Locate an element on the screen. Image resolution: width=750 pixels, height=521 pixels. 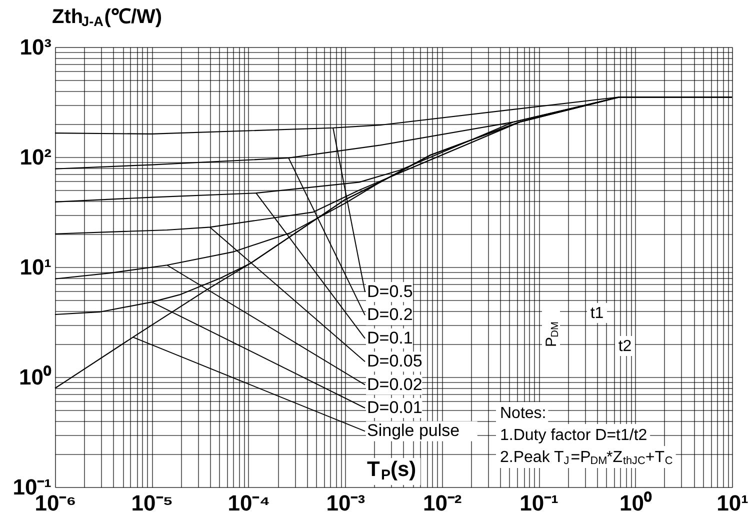
annotation: t1 is located at coordinates (597, 313).